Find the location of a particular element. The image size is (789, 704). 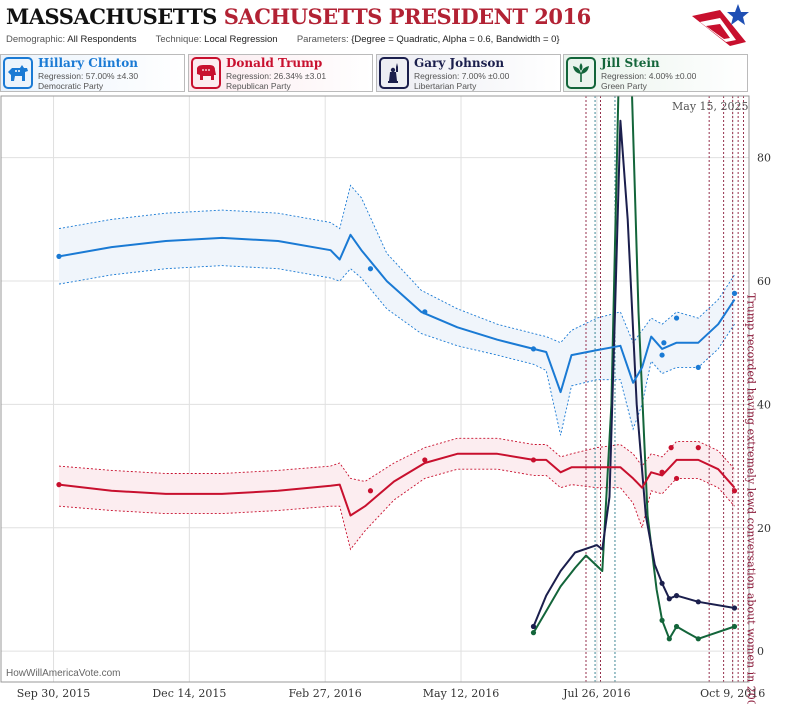

demographic-value: All Respondents is located at coordinates (102, 39).